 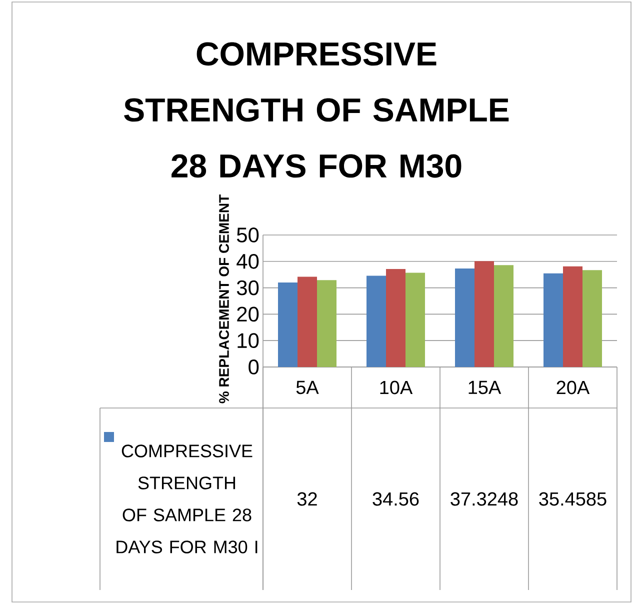 What do you see at coordinates (224, 299) in the screenshot?
I see `y-axis-title: % REPLACEMENT OF CEMENT` at bounding box center [224, 299].